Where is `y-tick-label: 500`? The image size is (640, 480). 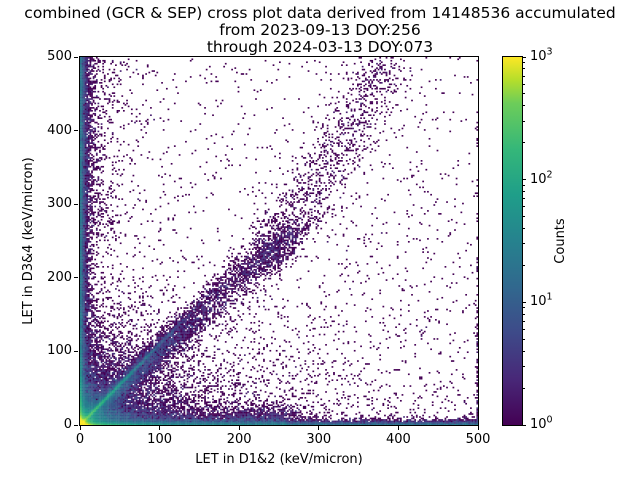
y-tick-label: 500 is located at coordinates (59, 56).